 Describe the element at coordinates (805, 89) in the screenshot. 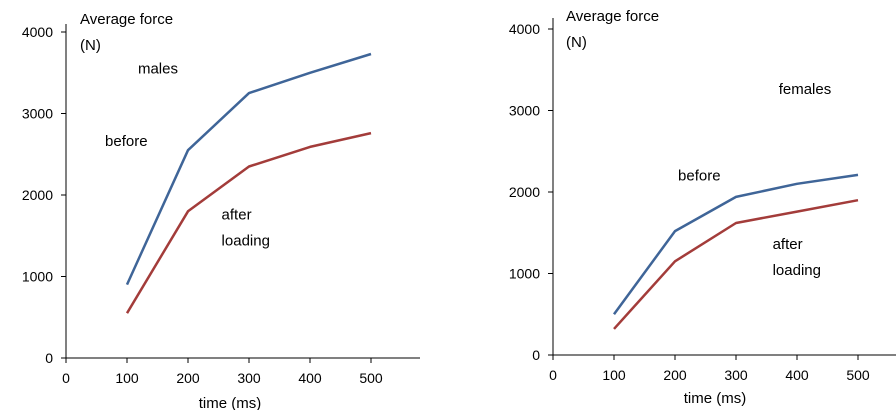

I see `annotation-group: females` at that location.